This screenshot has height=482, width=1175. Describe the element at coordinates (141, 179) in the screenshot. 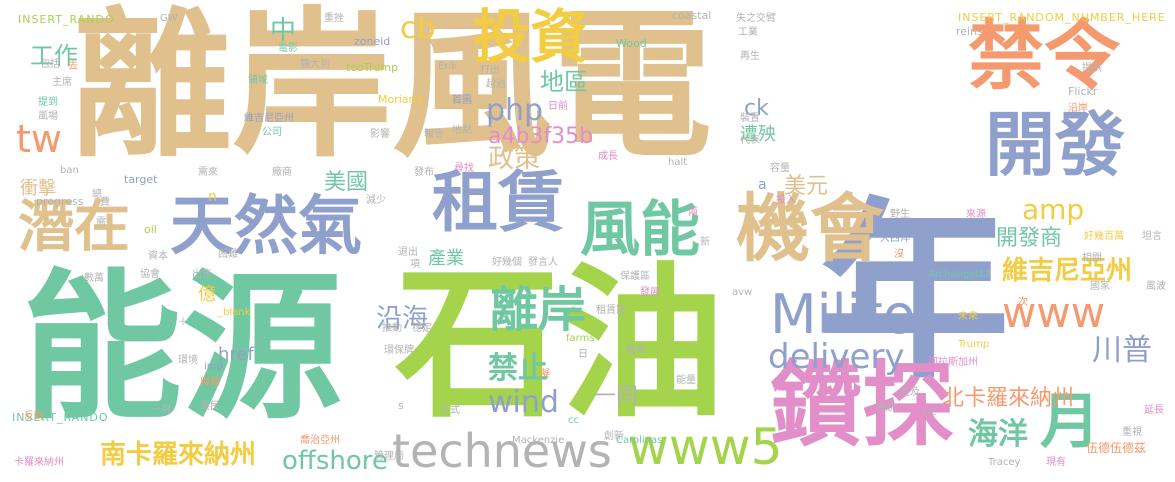

I see `word-target: target` at that location.